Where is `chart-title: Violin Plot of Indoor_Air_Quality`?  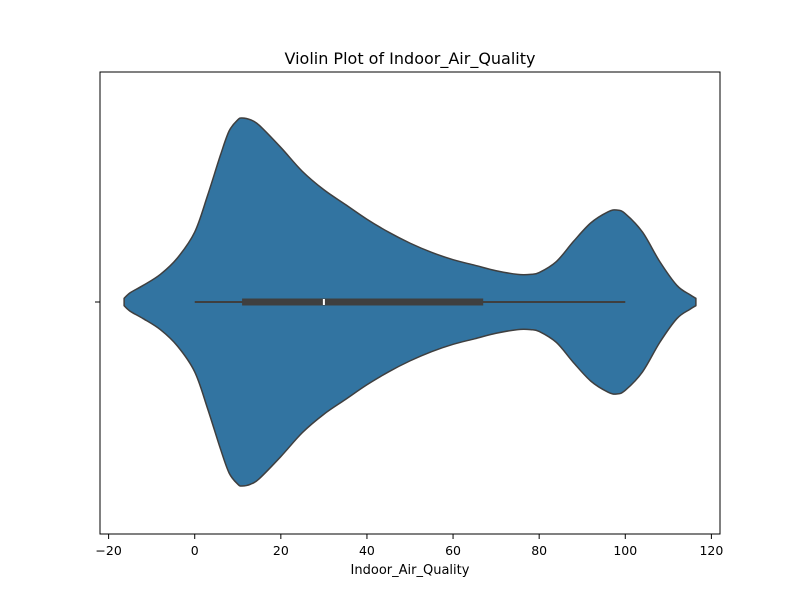
chart-title: Violin Plot of Indoor_Air_Quality is located at coordinates (409, 59).